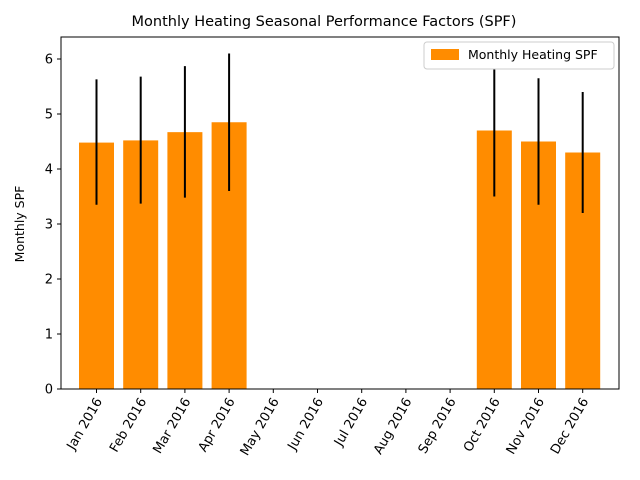  Describe the element at coordinates (482, 425) in the screenshot. I see `x-tick-label: Oct 2016` at that location.